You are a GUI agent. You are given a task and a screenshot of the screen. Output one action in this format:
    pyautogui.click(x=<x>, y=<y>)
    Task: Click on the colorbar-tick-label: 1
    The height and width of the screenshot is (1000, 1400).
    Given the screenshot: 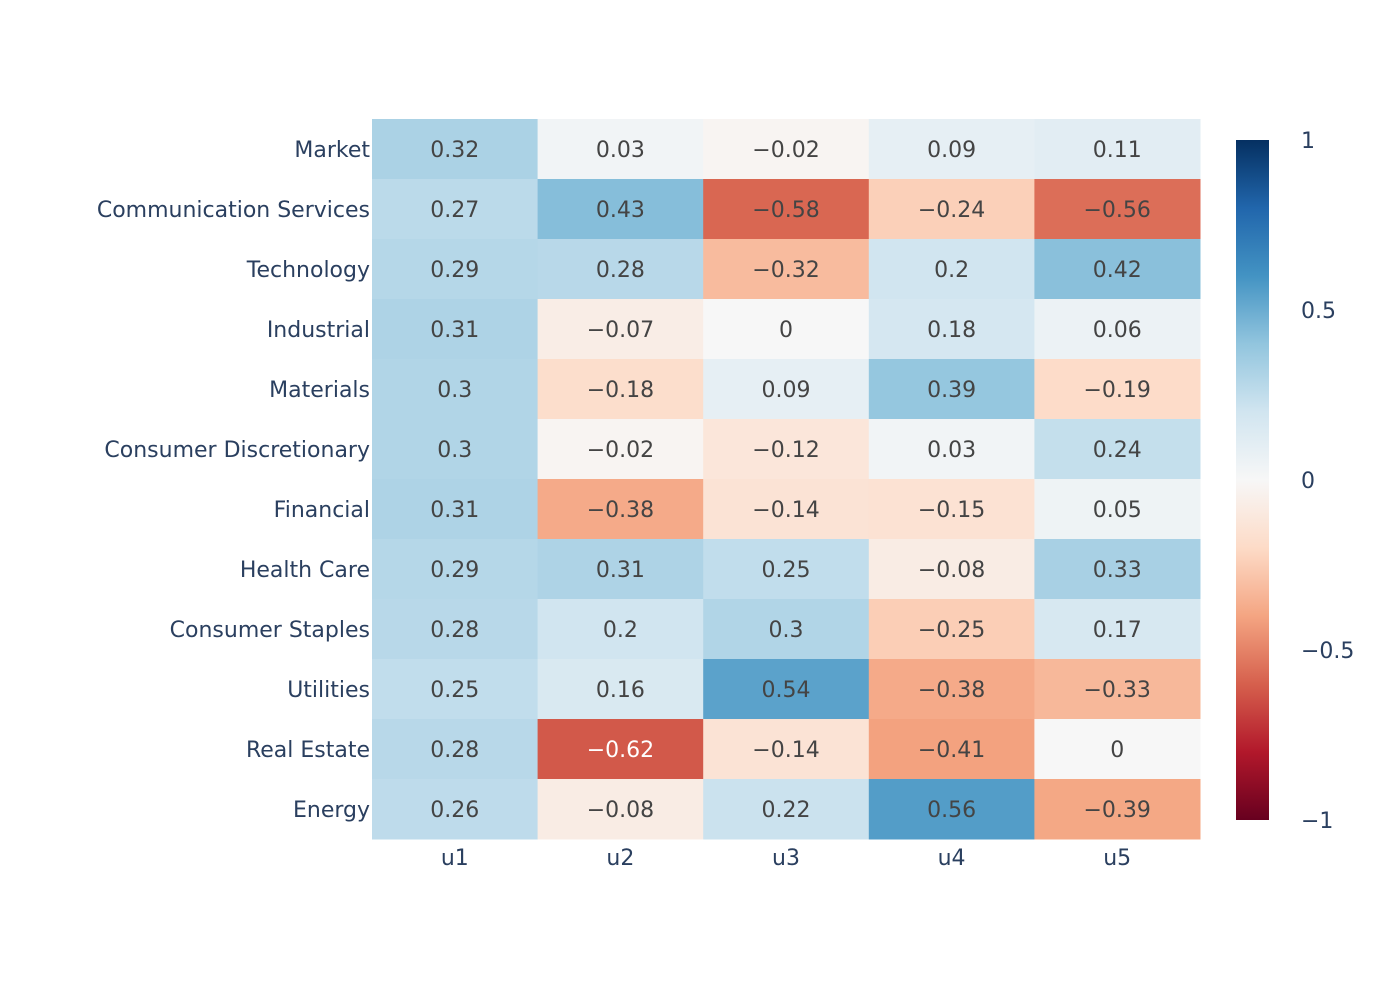 What is the action you would take?
    pyautogui.click(x=1308, y=141)
    